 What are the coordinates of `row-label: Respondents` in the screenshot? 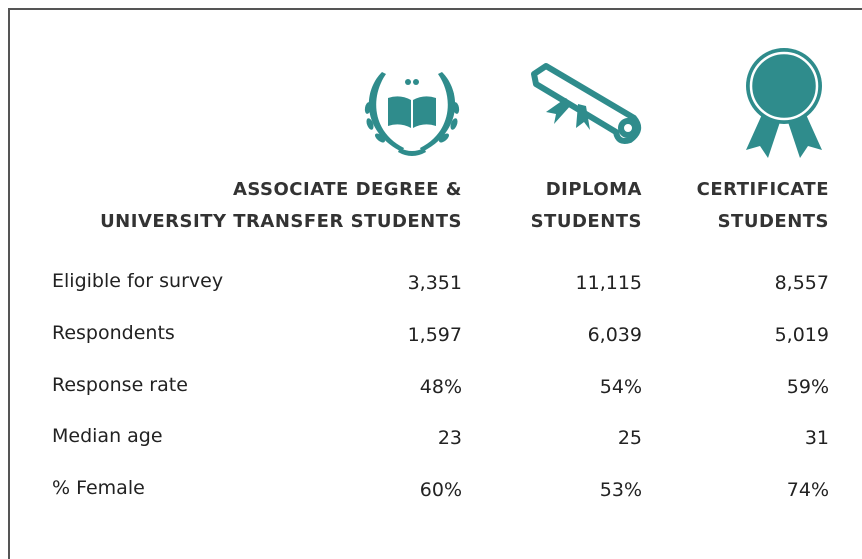 It's located at (113, 333).